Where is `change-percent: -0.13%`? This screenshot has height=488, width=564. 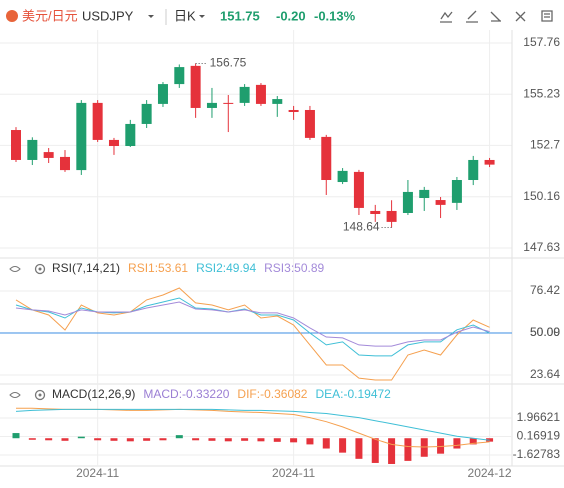
change-percent: -0.13% is located at coordinates (335, 15).